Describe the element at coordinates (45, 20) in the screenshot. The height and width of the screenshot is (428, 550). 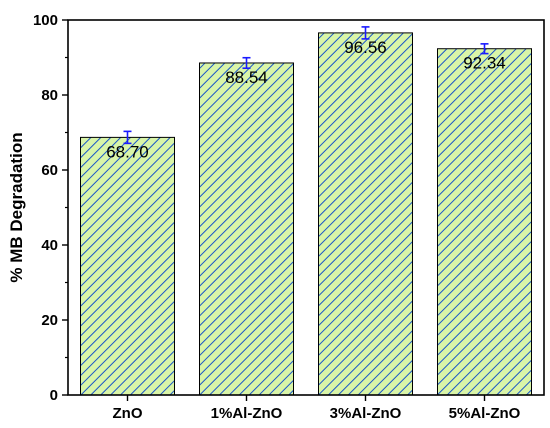
I see `y-tick-label: 100` at that location.